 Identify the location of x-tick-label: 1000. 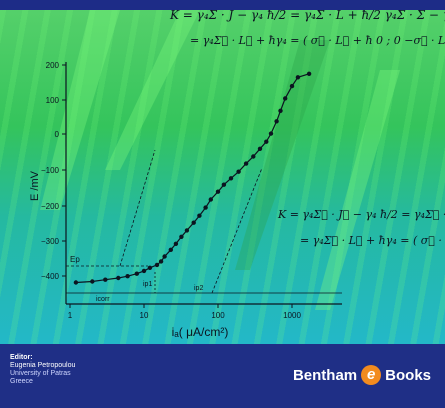
(292, 315).